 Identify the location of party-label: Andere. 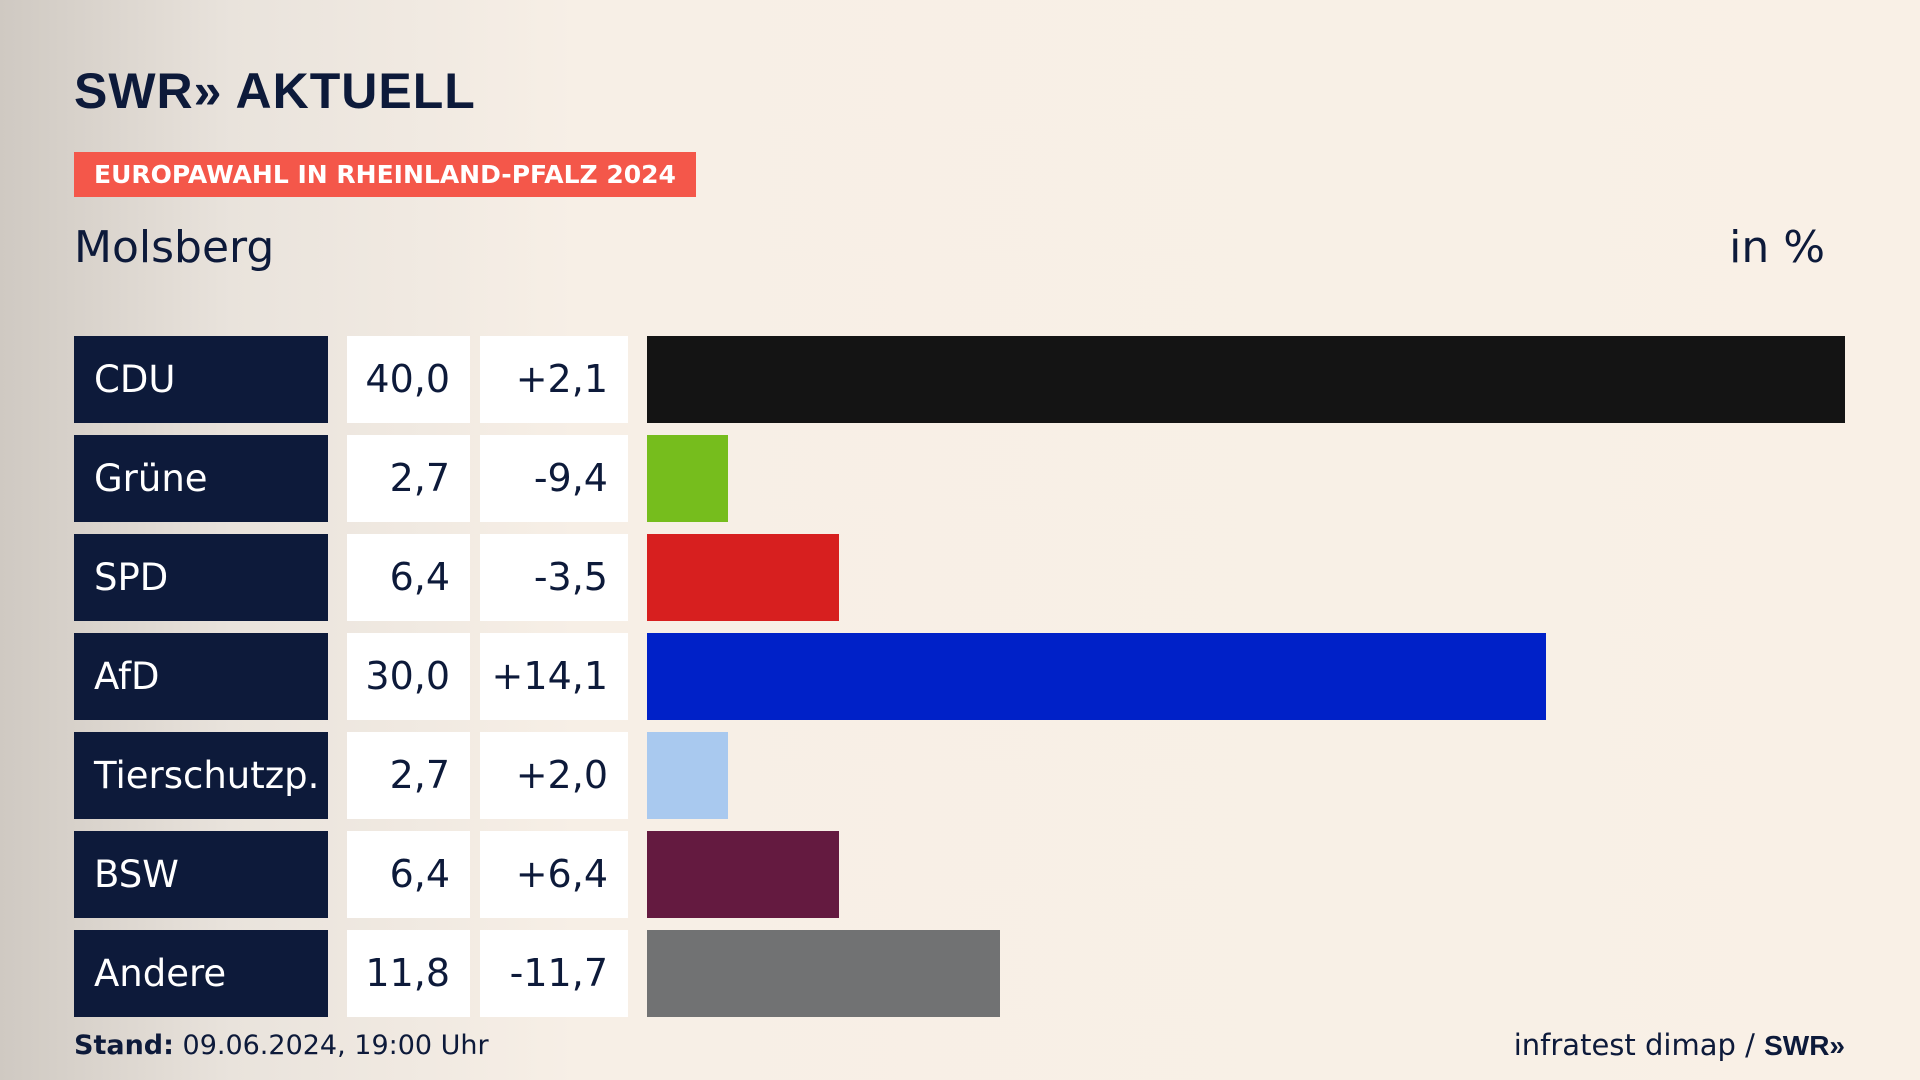
(201, 973).